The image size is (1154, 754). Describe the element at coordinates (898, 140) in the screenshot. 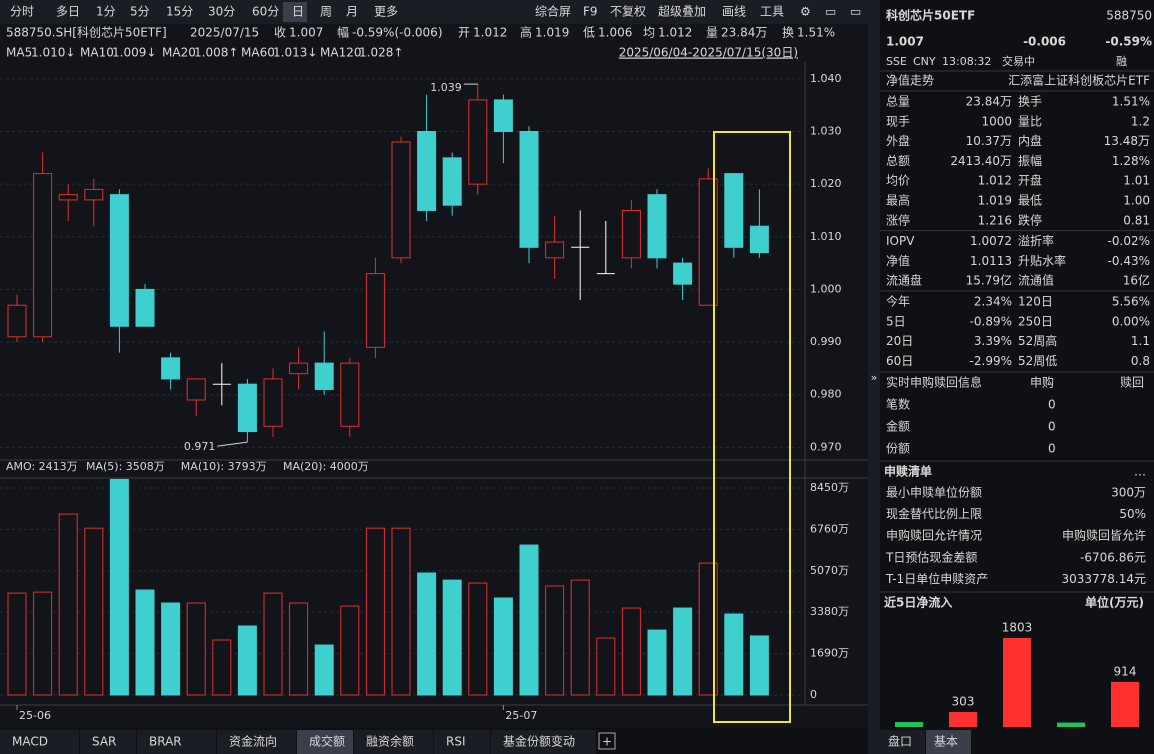

I see `stat-label: 外盘` at that location.